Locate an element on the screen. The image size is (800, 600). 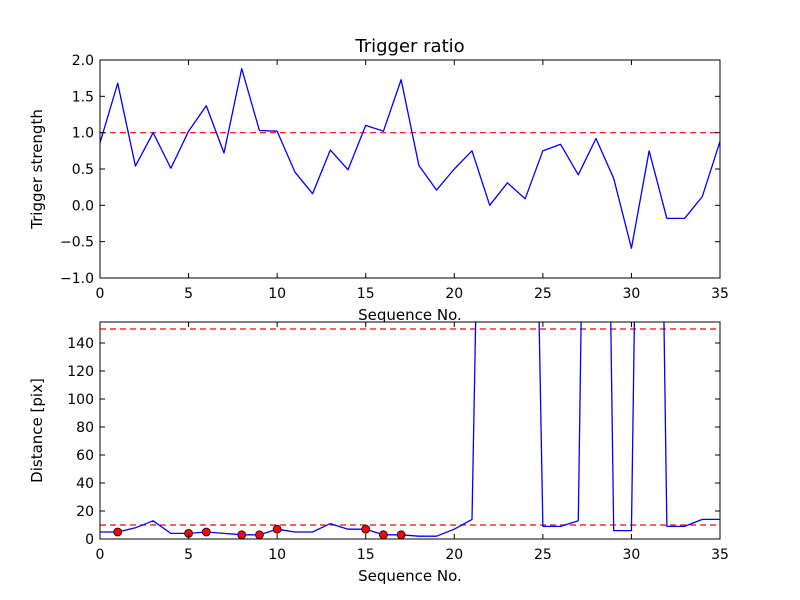
y-tick-label: 40 is located at coordinates (85, 484).